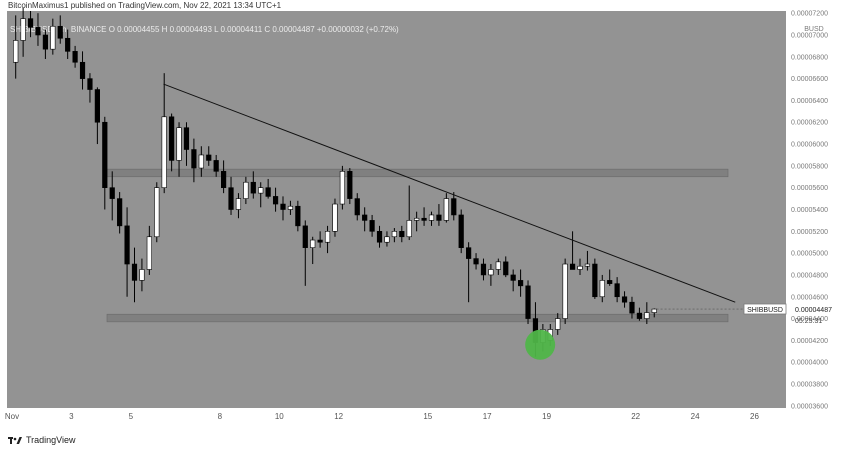  I want to click on currency-label: BUSD, so click(813, 29).